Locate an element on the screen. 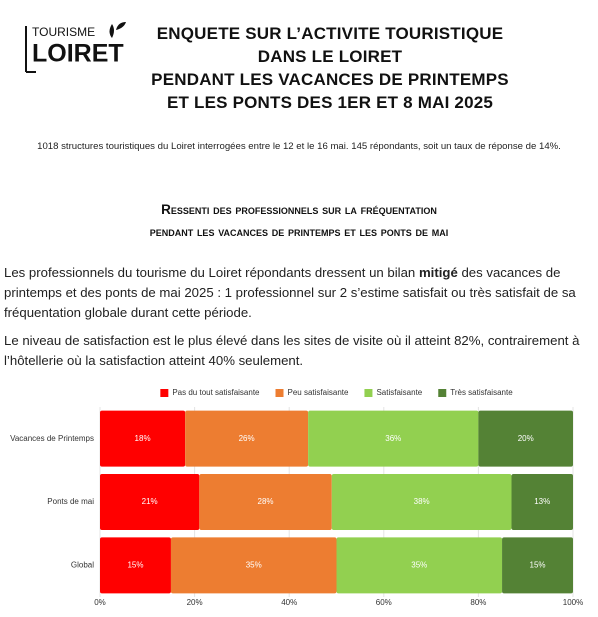 This screenshot has height=617, width=598. value-label: 21% is located at coordinates (150, 501).